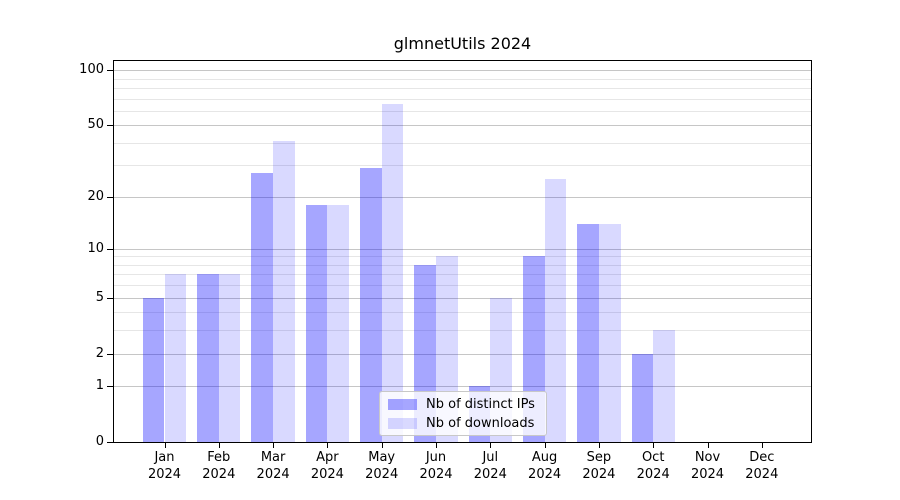 The image size is (900, 500). I want to click on x-tick-jul, so click(491, 445).